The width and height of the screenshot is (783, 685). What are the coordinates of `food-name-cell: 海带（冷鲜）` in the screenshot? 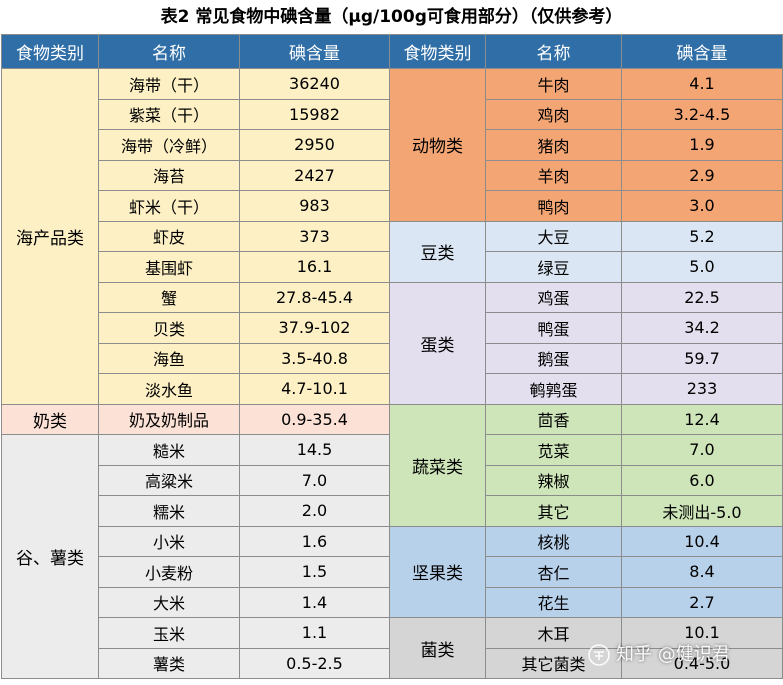 It's located at (169, 145).